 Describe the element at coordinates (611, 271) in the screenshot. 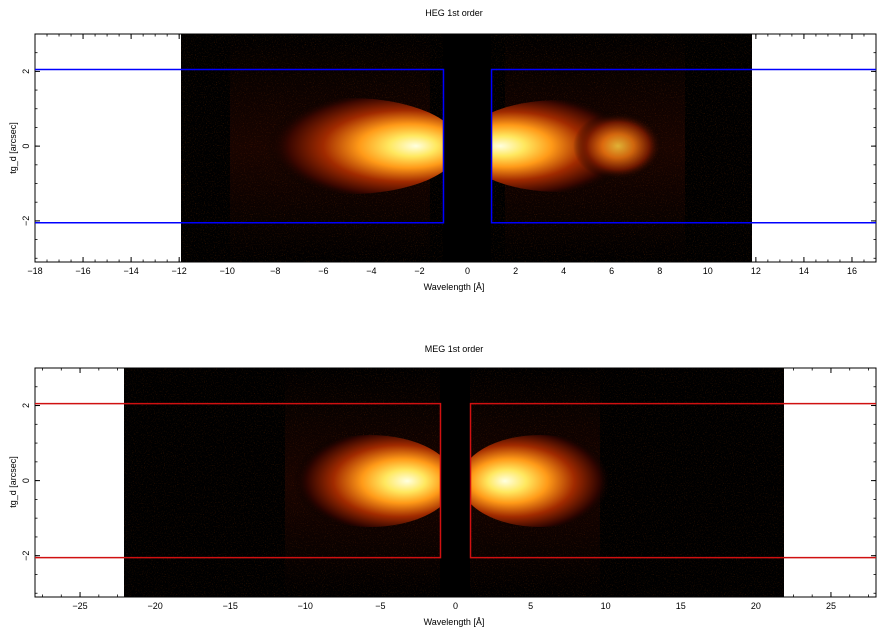

I see `x-tick-label: 6` at that location.